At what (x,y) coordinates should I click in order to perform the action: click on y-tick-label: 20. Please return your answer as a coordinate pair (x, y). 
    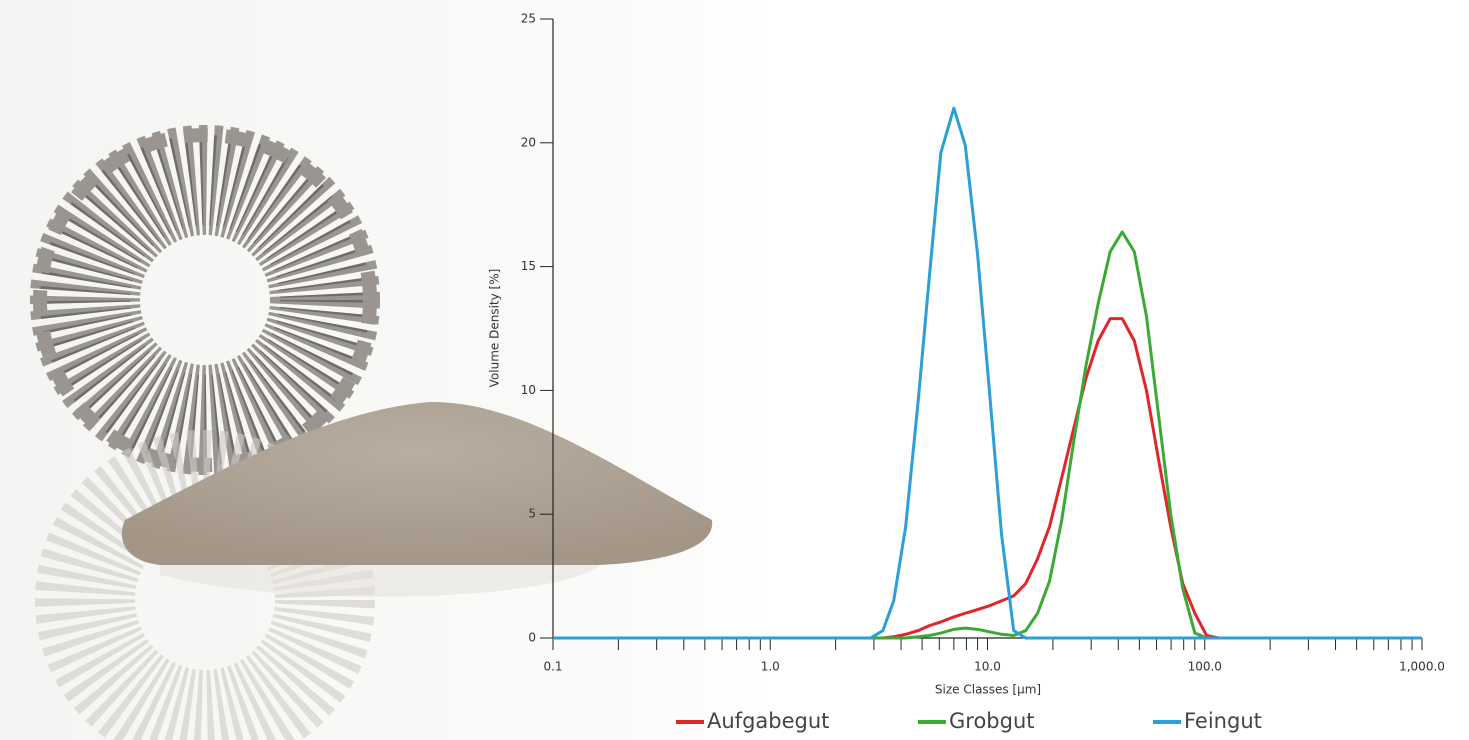
    Looking at the image, I should click on (528, 142).